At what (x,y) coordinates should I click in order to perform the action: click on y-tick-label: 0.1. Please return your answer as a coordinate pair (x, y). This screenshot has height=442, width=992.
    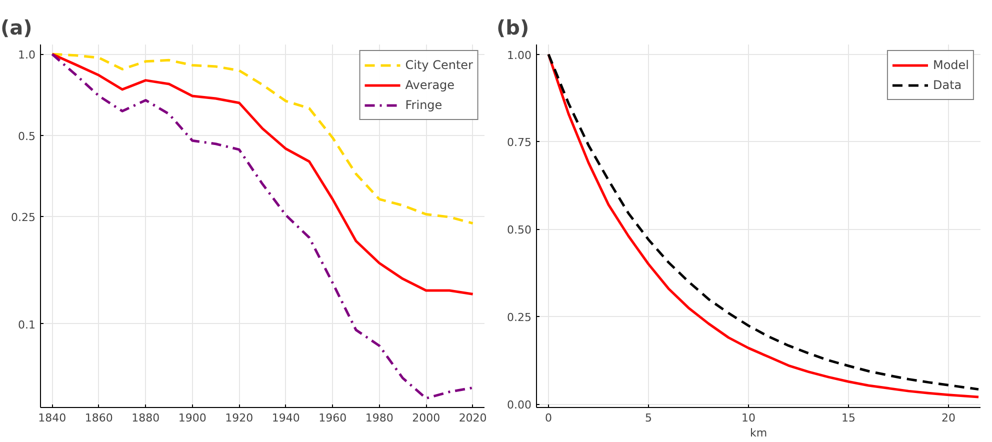
    Looking at the image, I should click on (27, 325).